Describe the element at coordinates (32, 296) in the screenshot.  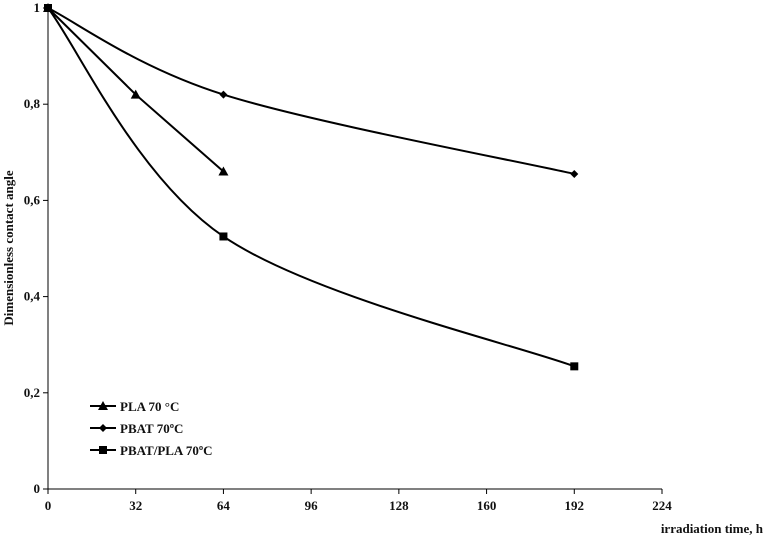
I see `y-tick-label: 0,4` at that location.